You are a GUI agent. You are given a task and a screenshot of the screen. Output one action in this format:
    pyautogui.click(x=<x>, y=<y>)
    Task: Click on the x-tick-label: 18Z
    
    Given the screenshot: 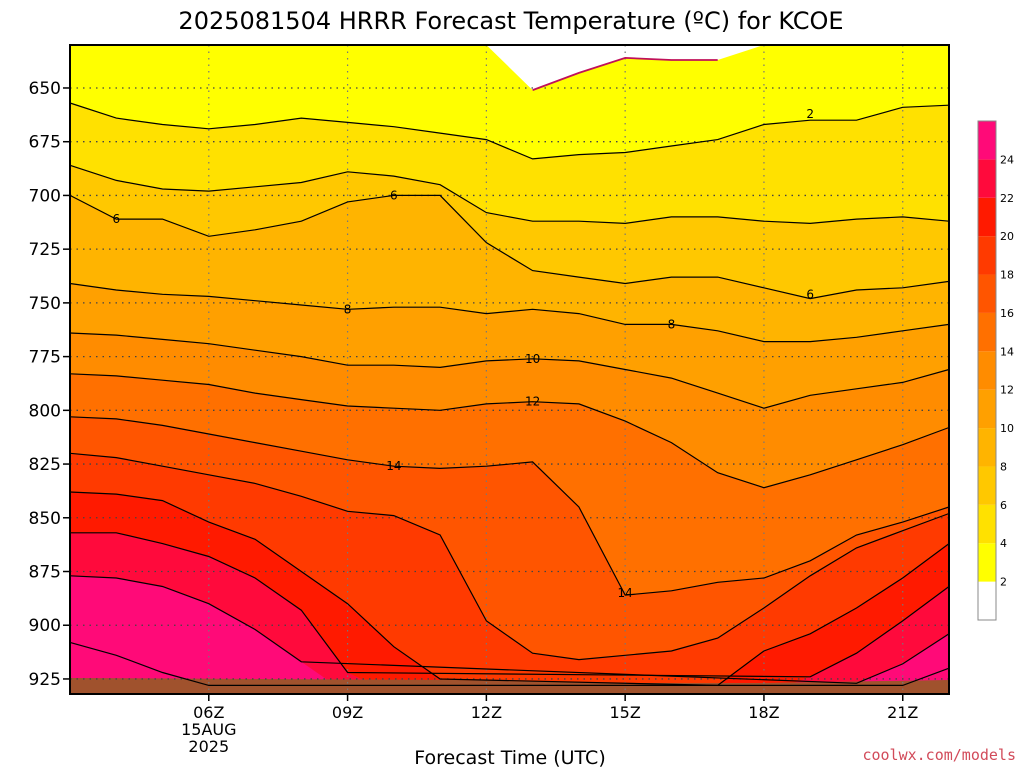 What is the action you would take?
    pyautogui.click(x=763, y=712)
    